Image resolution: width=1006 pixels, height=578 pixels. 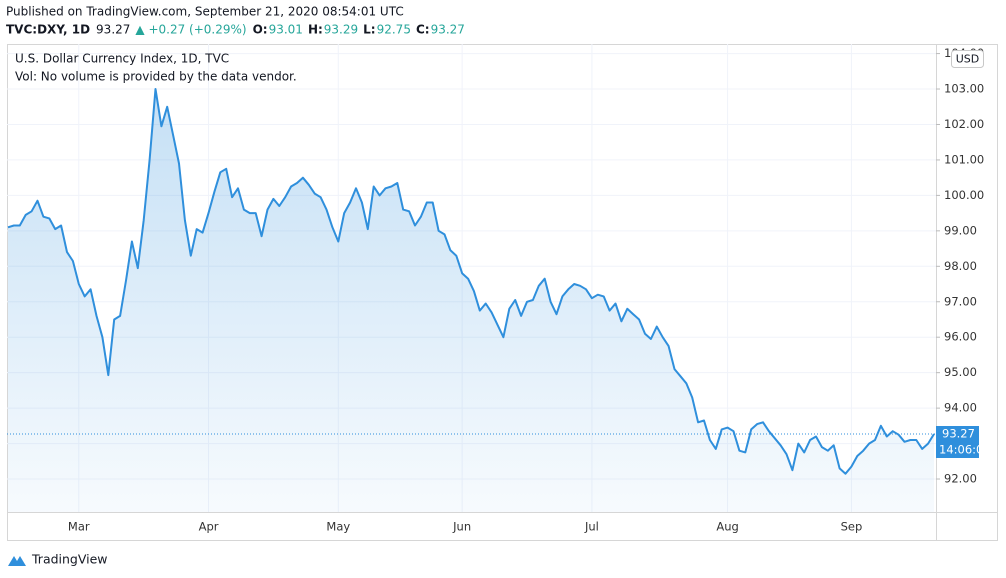 I want to click on header-text: O:, so click(x=260, y=30).